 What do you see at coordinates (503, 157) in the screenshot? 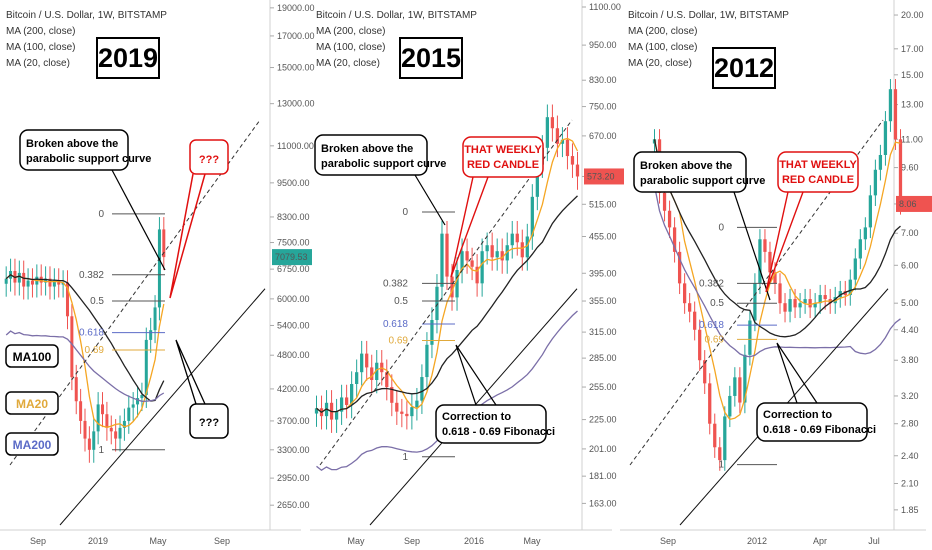
I see `red-candle-box` at bounding box center [503, 157].